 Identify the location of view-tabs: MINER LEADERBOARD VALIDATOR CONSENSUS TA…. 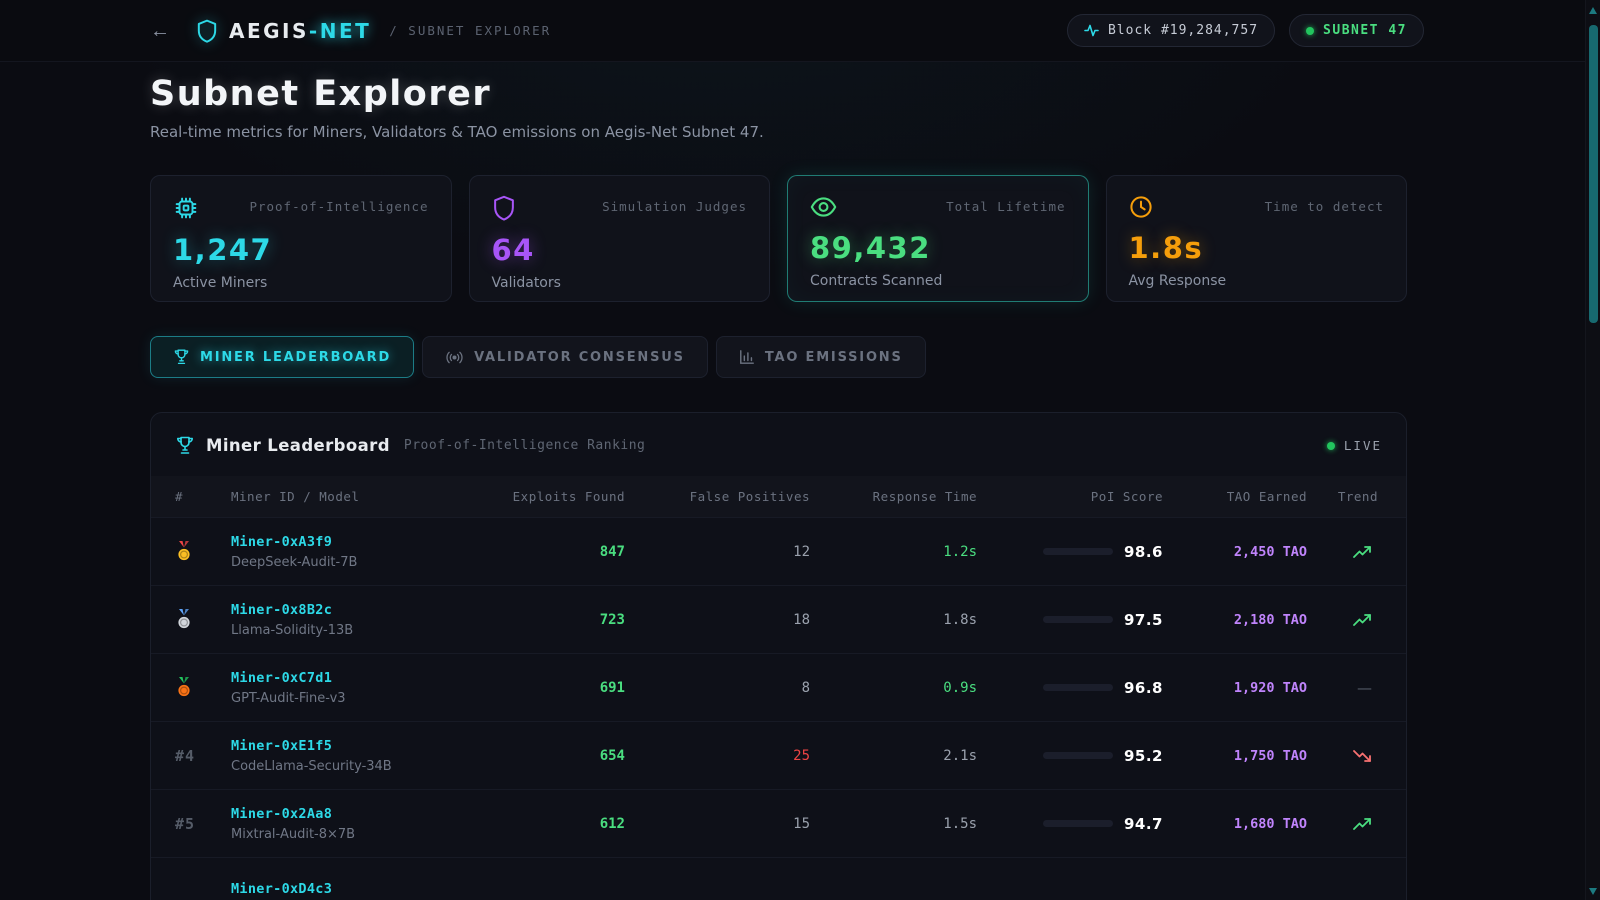
(778, 357).